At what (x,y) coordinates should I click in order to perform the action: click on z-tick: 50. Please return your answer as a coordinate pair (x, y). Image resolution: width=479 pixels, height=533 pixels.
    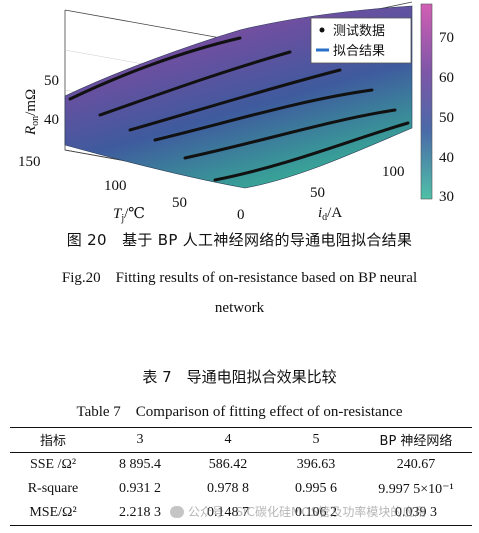
    Looking at the image, I should click on (51, 81).